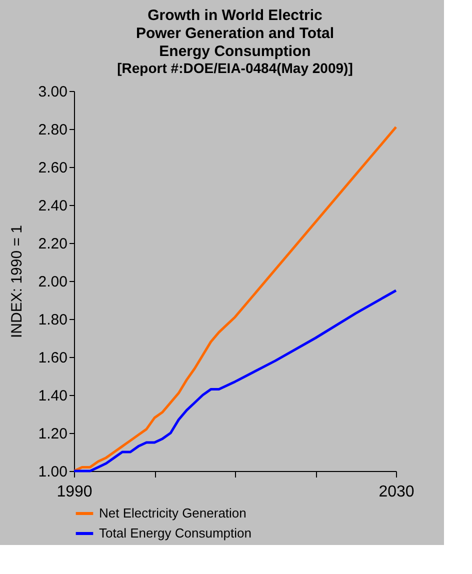  Describe the element at coordinates (396, 492) in the screenshot. I see `x-tick-label: 2030` at that location.